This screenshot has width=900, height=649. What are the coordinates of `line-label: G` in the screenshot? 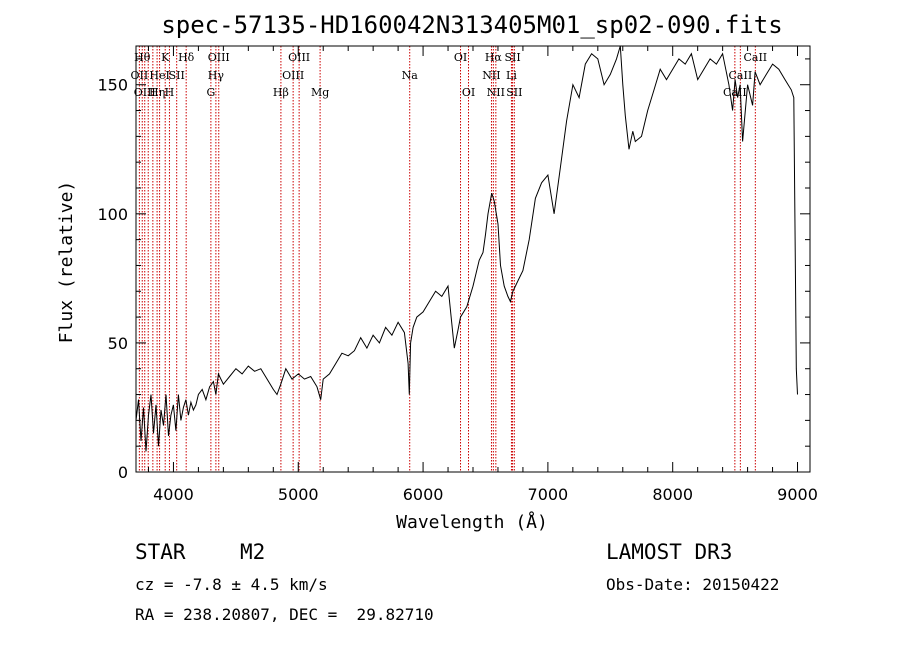 It's located at (210, 92).